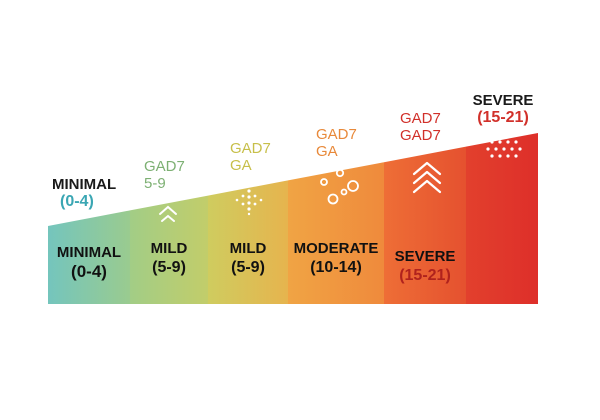 This screenshot has width=600, height=420. What do you see at coordinates (336, 134) in the screenshot?
I see `top-label-moderate-line1: GAD7` at bounding box center [336, 134].